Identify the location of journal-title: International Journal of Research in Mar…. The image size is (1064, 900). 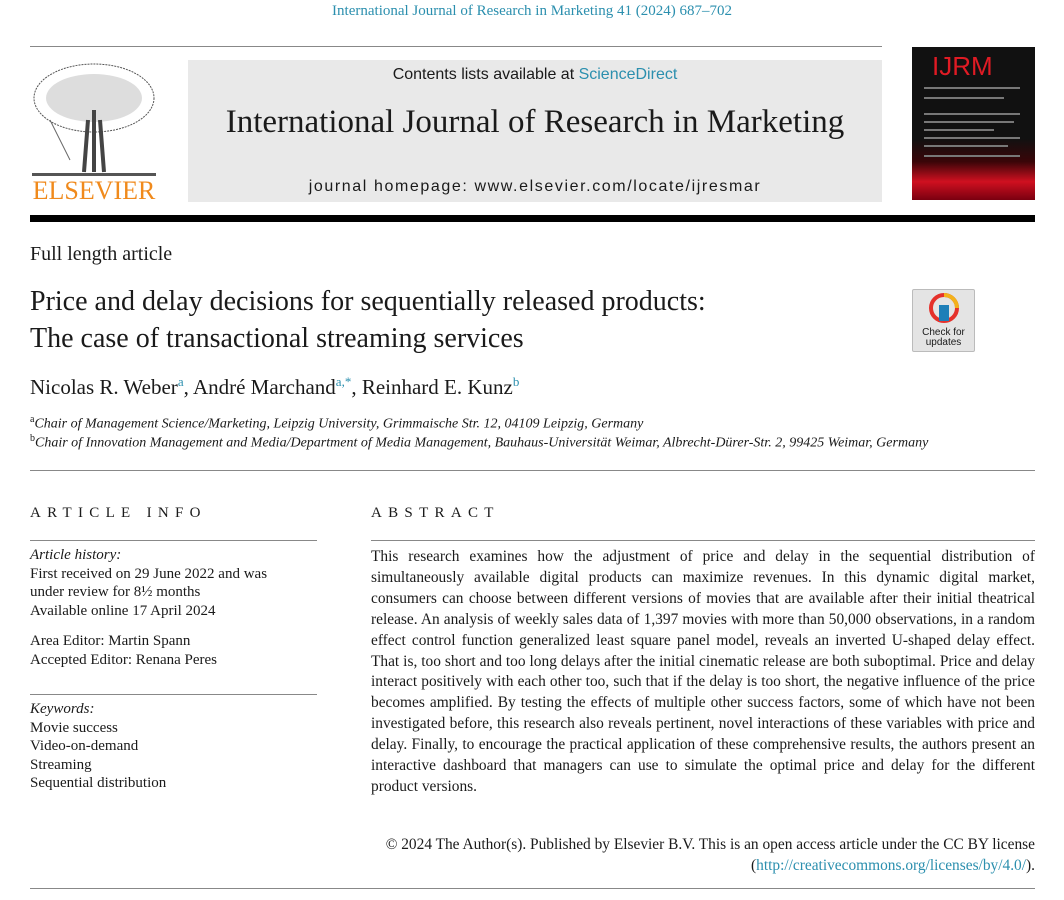
(535, 122).